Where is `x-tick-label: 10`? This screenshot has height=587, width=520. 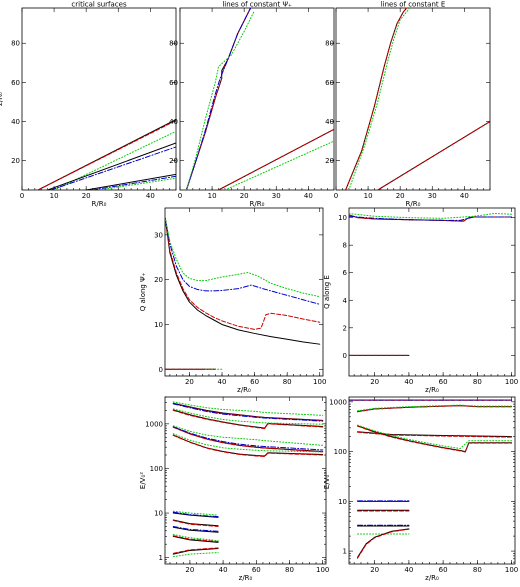 x-tick-label: 10 is located at coordinates (368, 196).